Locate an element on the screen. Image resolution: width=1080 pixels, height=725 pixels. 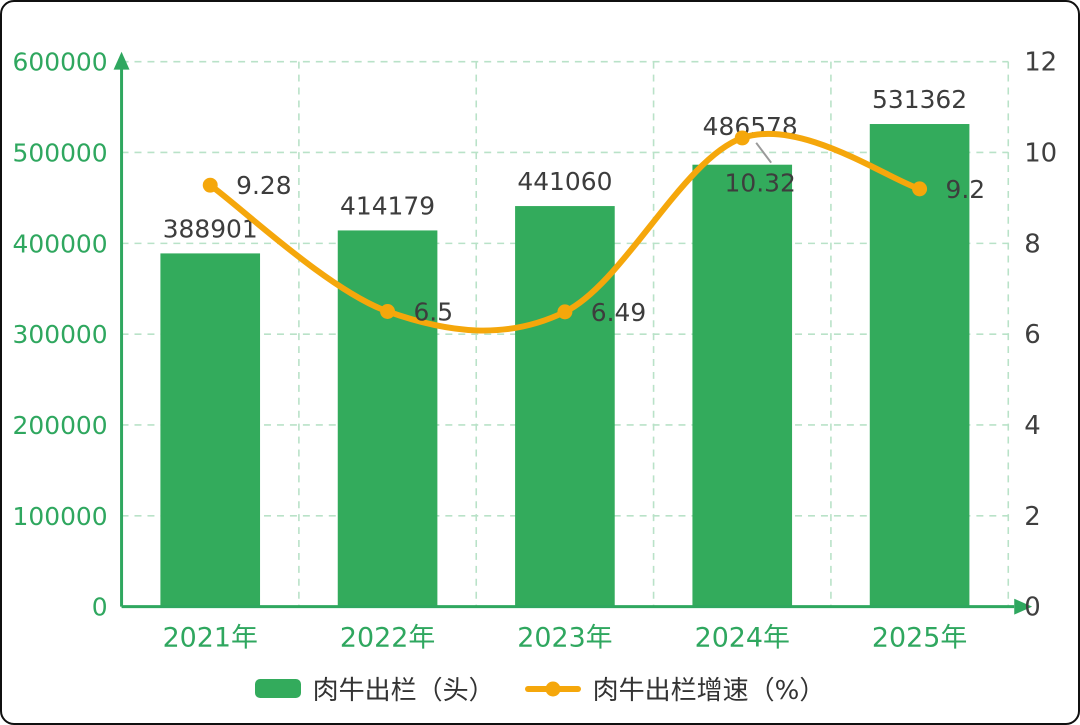
left-tick-label: 300000 is located at coordinates (60, 334).